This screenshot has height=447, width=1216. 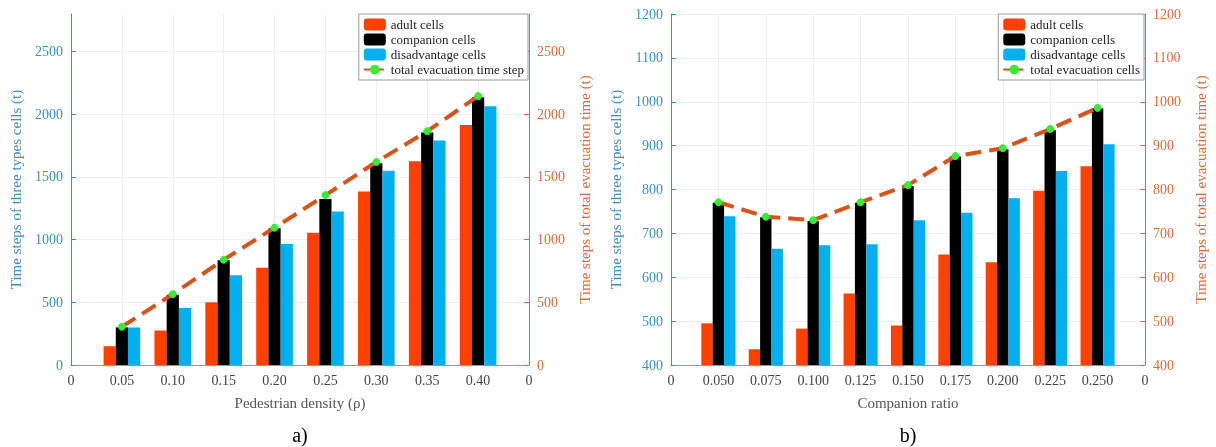 What do you see at coordinates (325, 380) in the screenshot?
I see `x-tick-label: 0.25` at bounding box center [325, 380].